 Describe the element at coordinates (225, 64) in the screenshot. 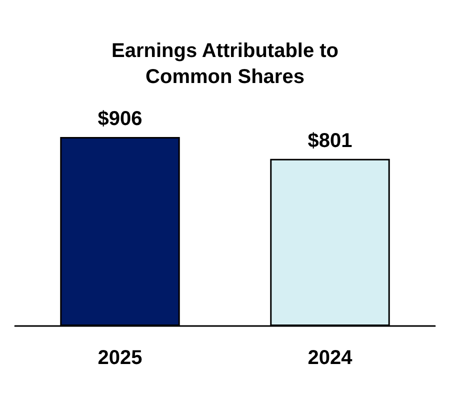

I see `chart-title: Earnings Attributable to Common Shares` at that location.